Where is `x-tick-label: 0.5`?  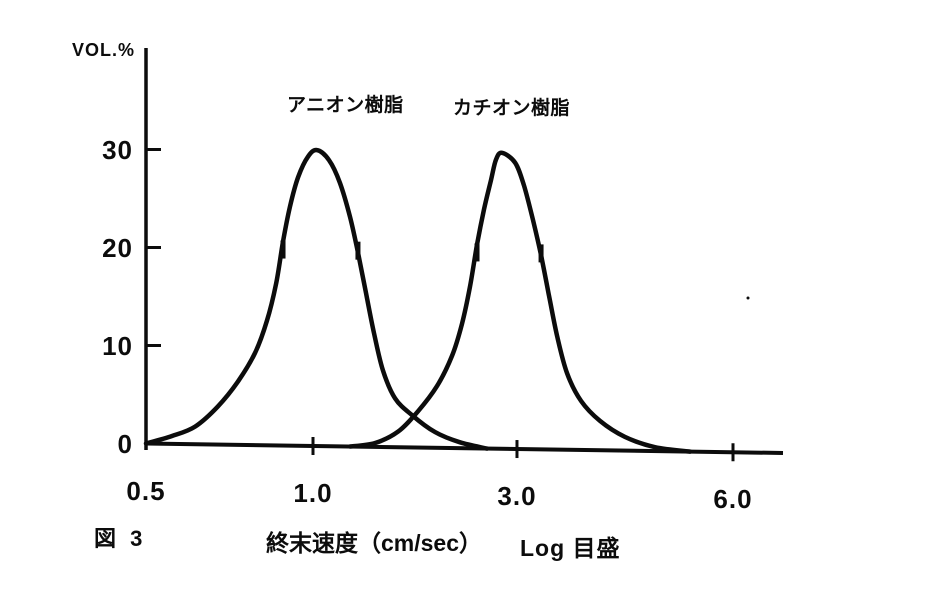 x-tick-label: 0.5 is located at coordinates (146, 490).